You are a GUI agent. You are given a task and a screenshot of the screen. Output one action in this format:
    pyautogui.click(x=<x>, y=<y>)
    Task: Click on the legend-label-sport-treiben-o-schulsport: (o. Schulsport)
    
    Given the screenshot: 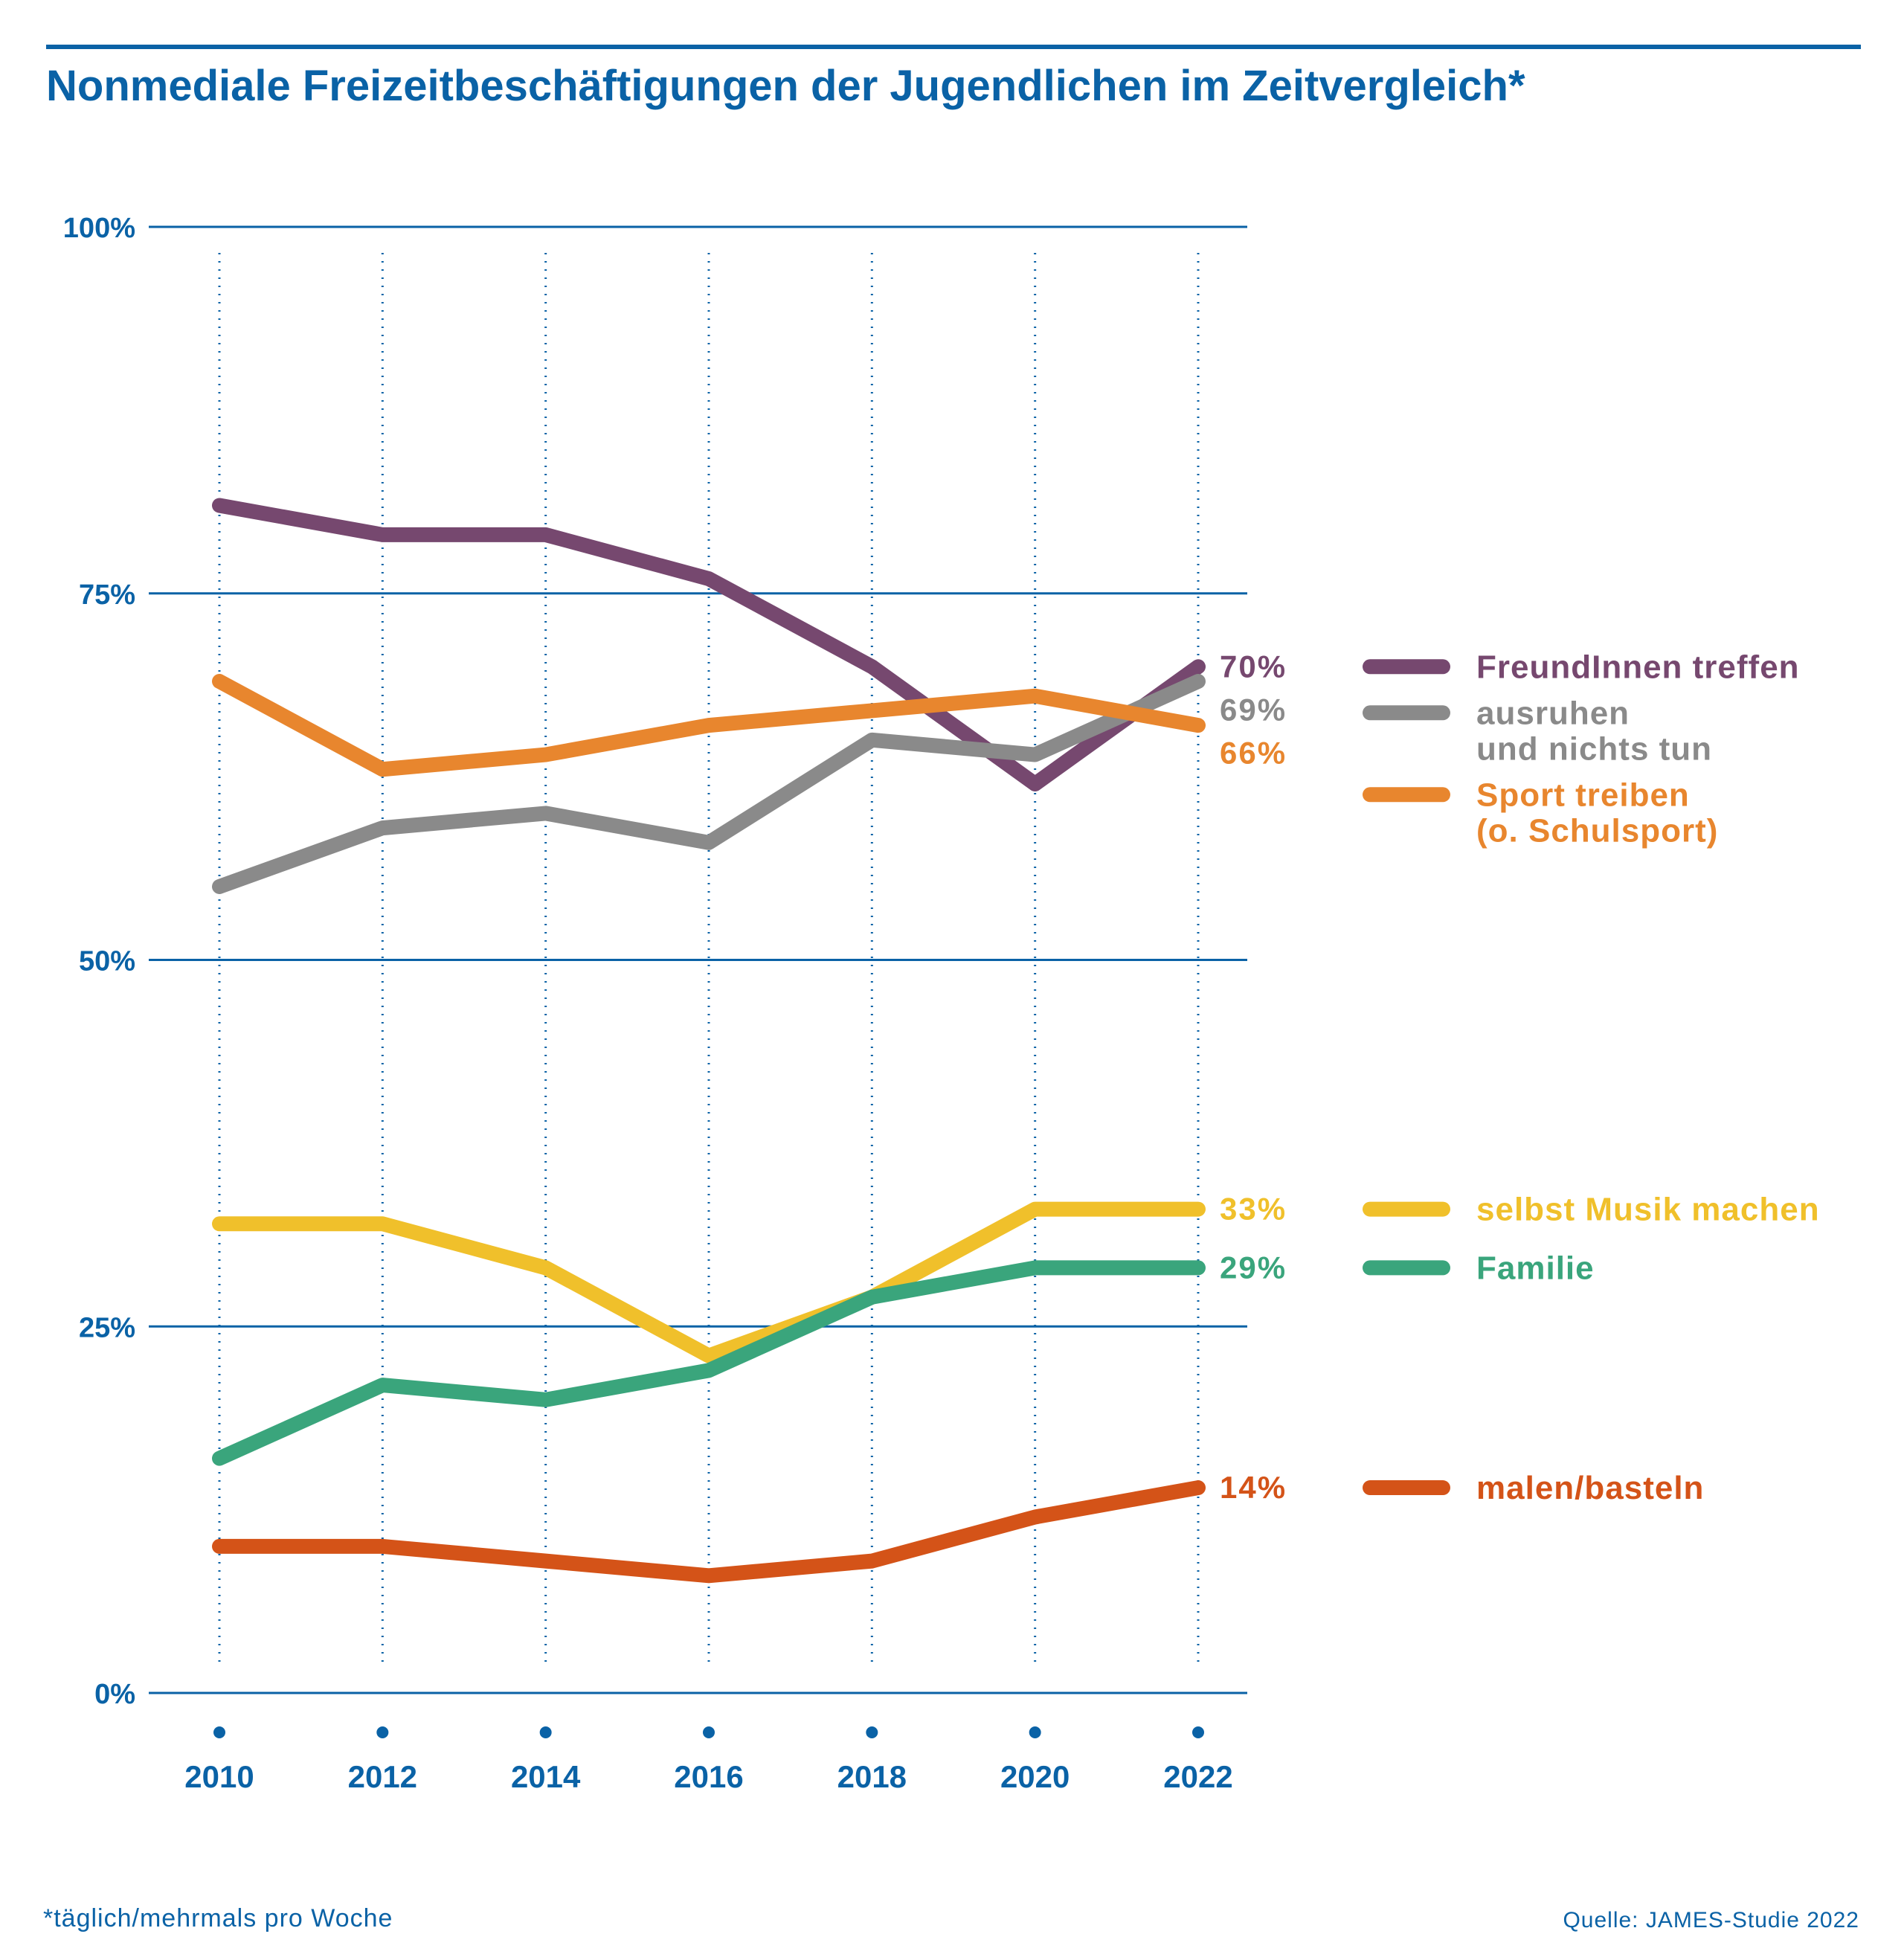 What is the action you would take?
    pyautogui.click(x=1597, y=830)
    